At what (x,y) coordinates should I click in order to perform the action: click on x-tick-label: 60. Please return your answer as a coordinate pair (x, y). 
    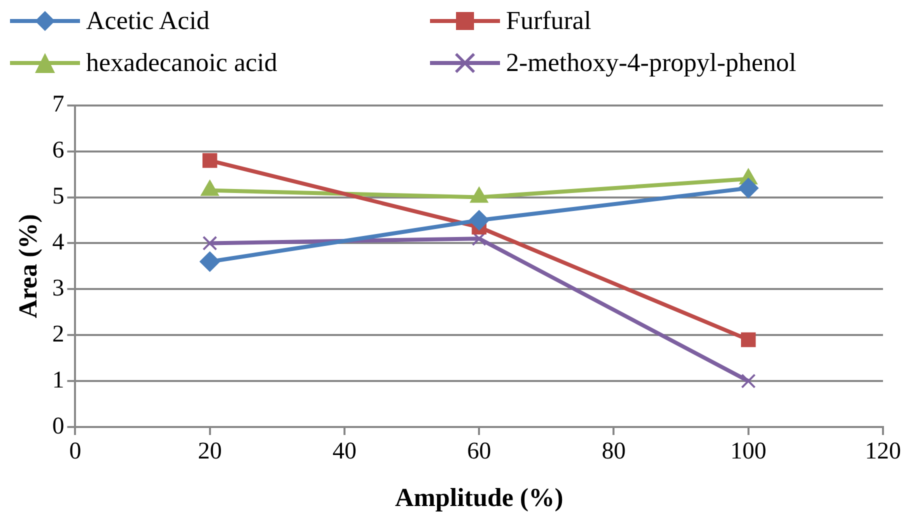
    Looking at the image, I should click on (479, 451).